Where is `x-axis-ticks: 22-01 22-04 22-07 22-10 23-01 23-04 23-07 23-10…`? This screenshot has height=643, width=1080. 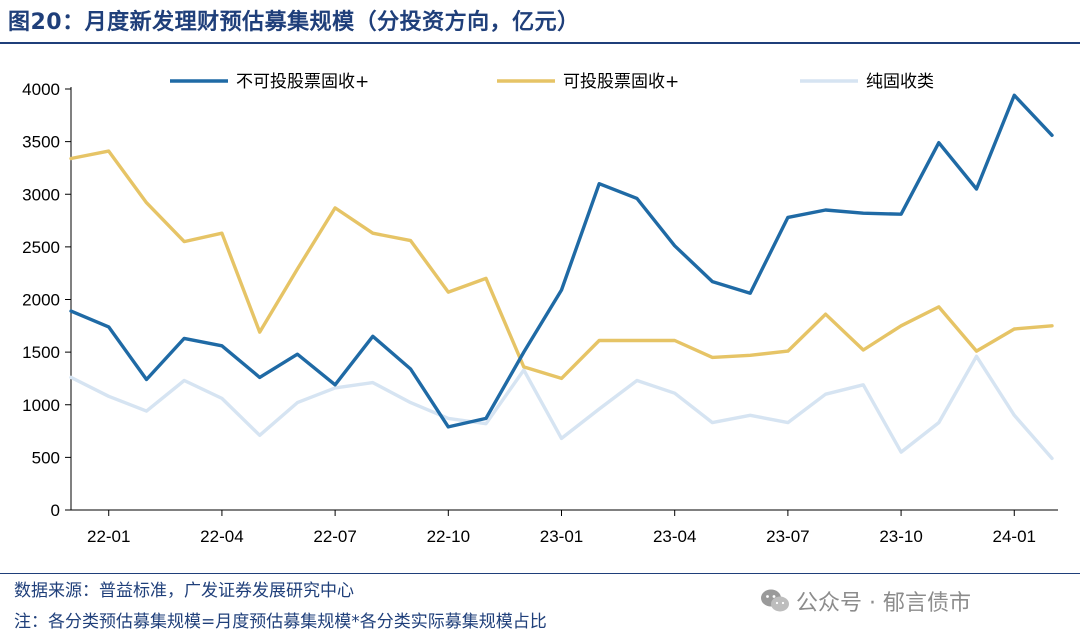
x-axis-ticks: 22-01 22-04 22-07 22-10 23-01 23-04 23-07 23-10… is located at coordinates (561, 528).